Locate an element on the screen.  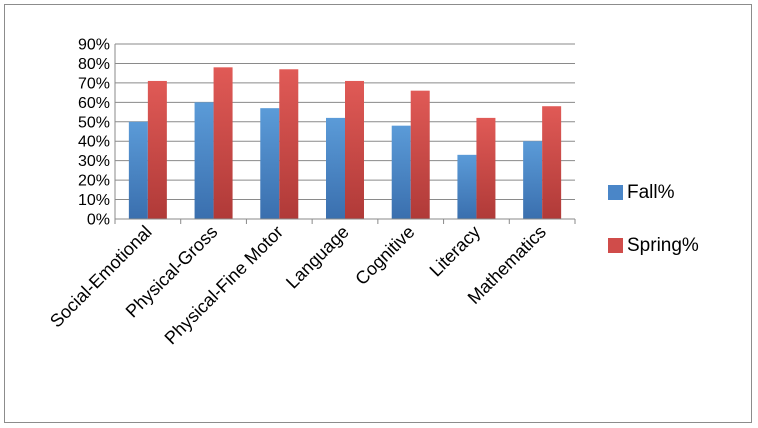
y-tick-label: 0% is located at coordinates (98, 220).